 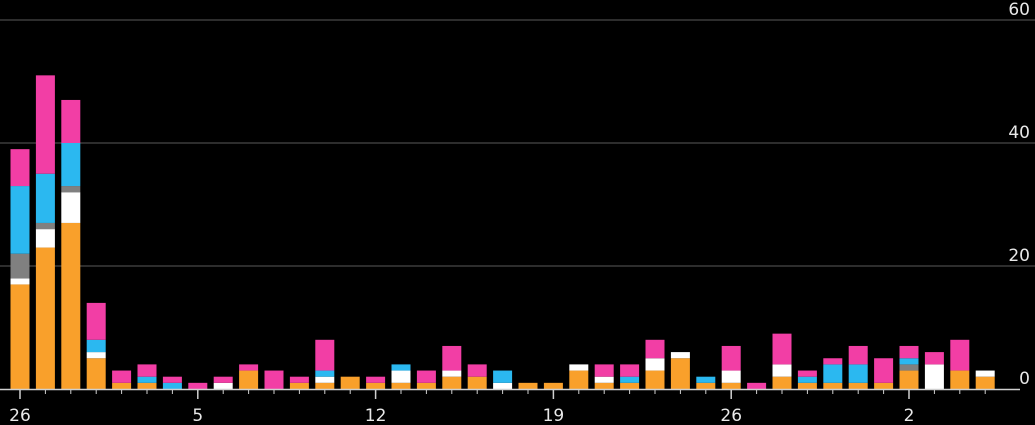 I want to click on x-tick-label: 12, so click(x=376, y=415).